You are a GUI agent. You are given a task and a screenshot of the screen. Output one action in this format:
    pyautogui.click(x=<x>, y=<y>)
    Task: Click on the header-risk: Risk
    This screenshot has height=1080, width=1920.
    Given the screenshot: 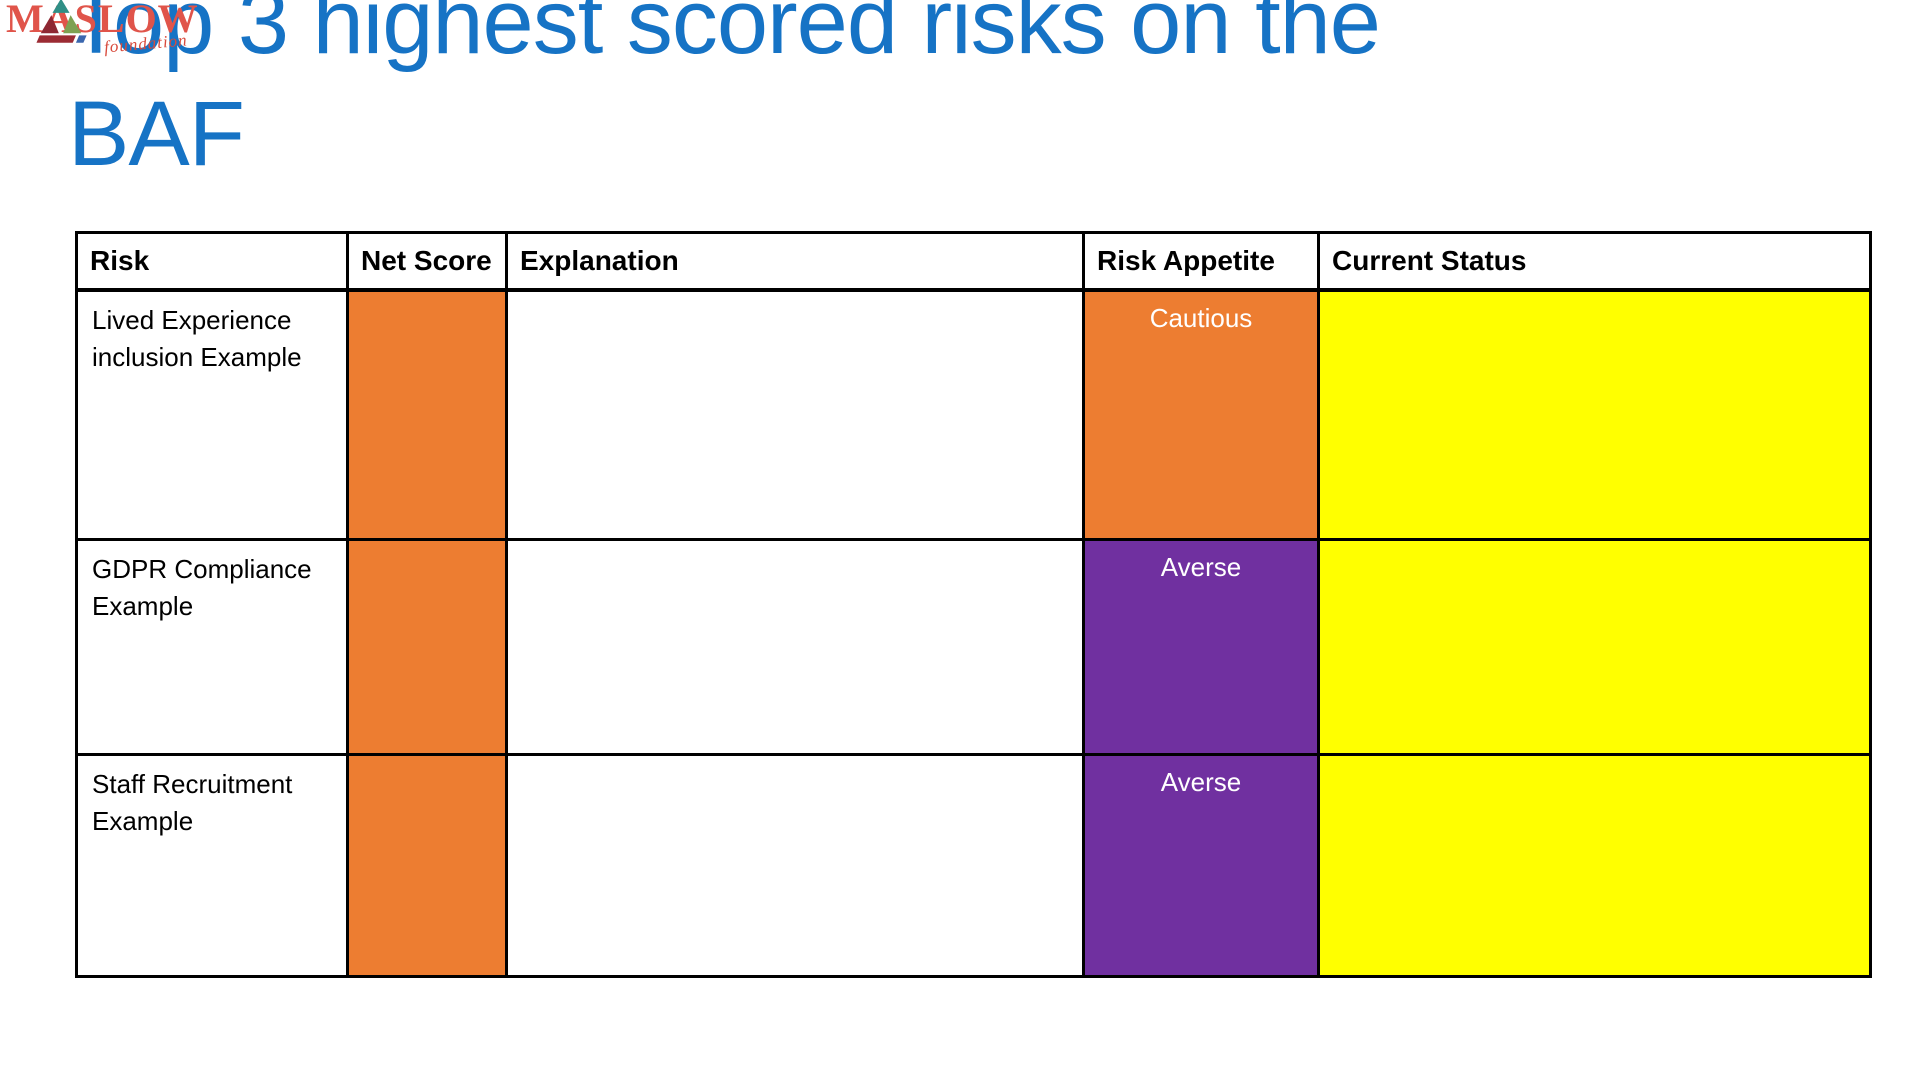 What is the action you would take?
    pyautogui.click(x=212, y=261)
    